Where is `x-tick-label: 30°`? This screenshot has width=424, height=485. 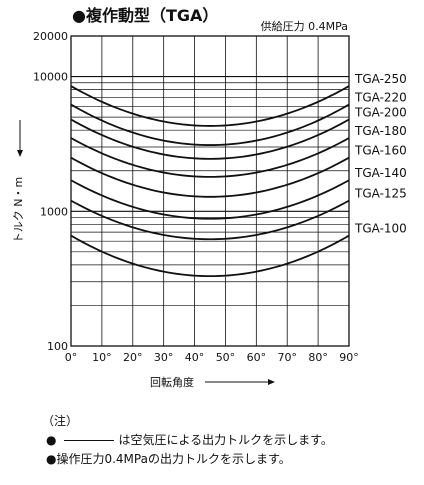
x-tick-label: 30° is located at coordinates (164, 357).